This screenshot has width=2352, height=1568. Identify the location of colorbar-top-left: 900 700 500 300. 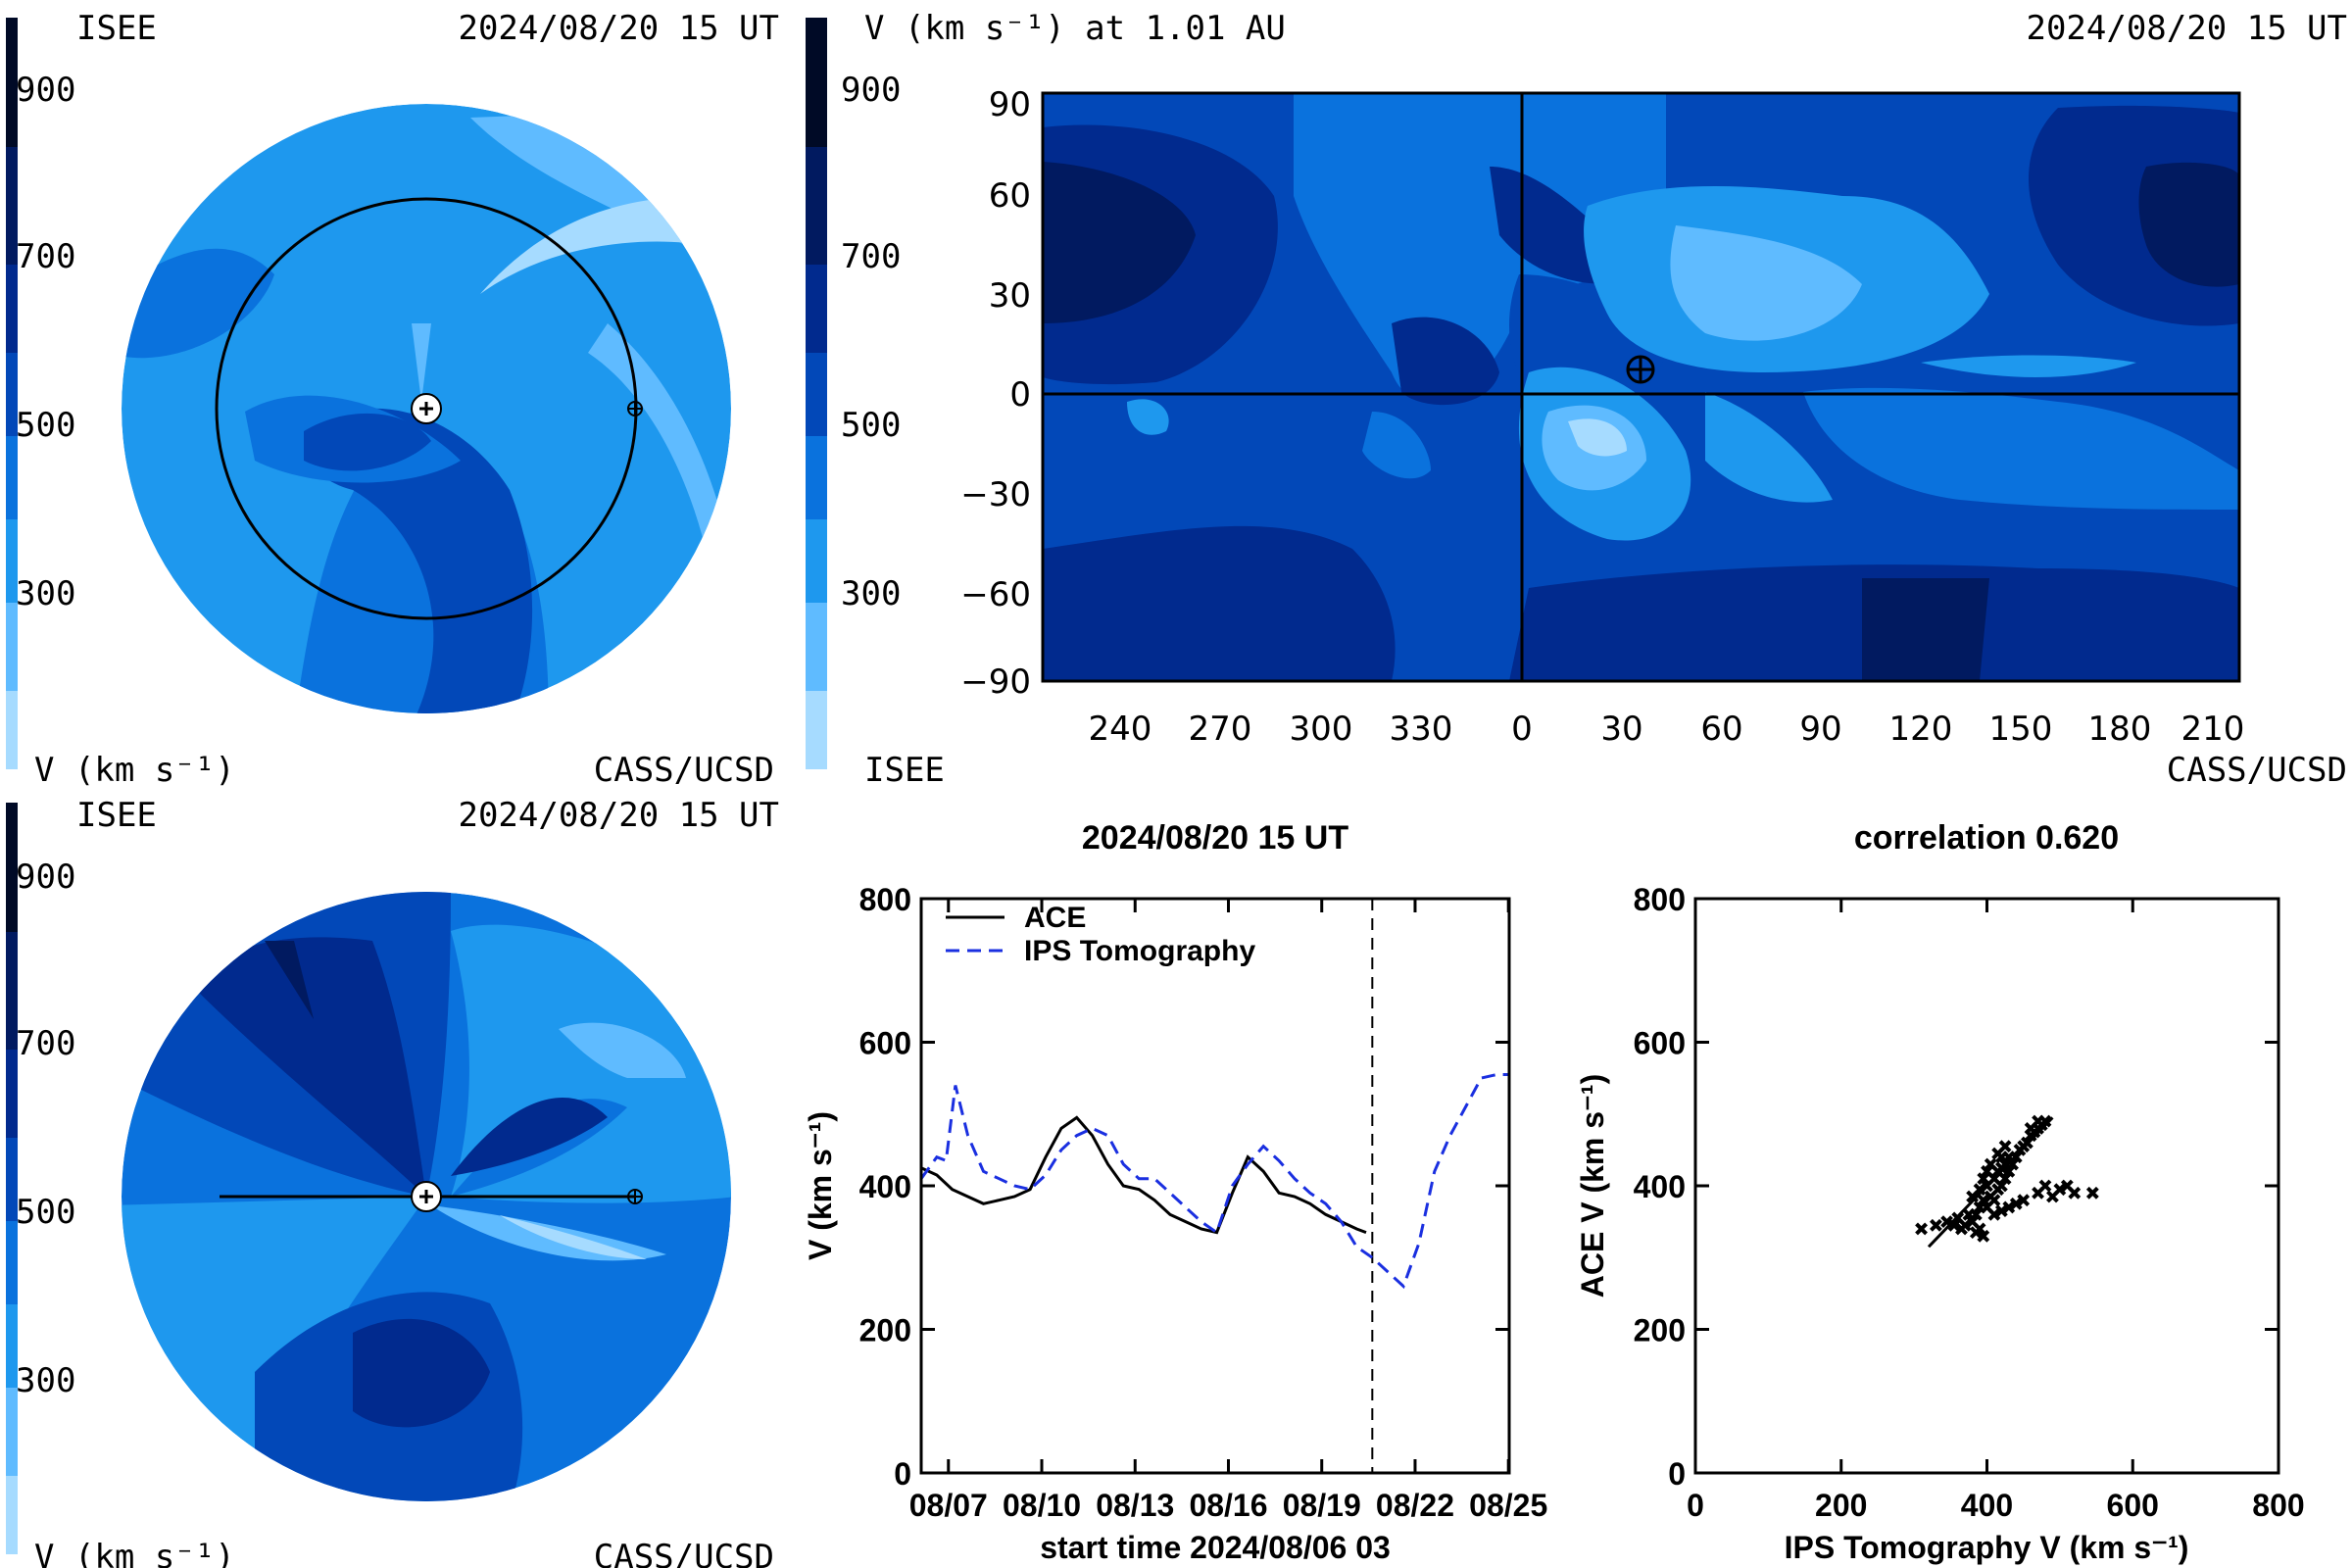
(40, 393).